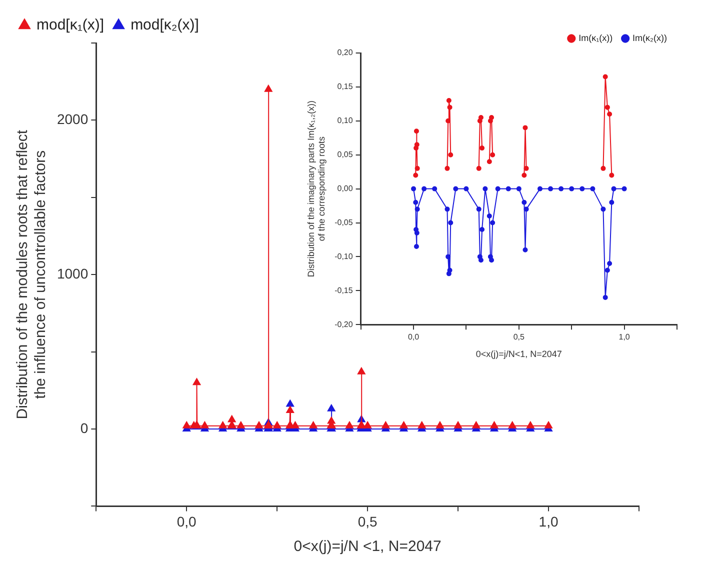 The image size is (707, 566). I want to click on y-tick-label: 0,15, so click(345, 87).